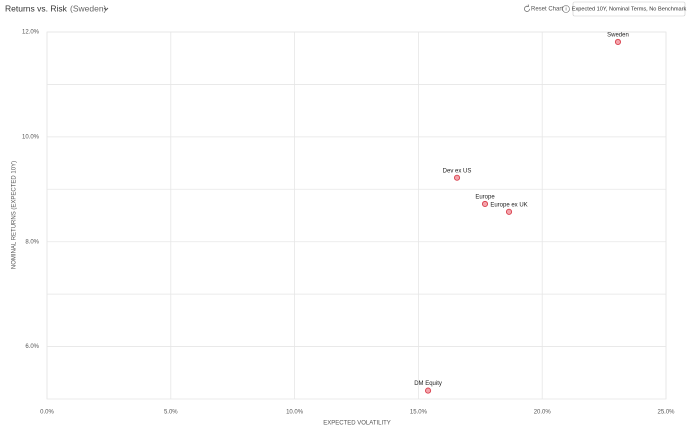 This screenshot has height=431, width=690. I want to click on y-tick-label: 10.0%, so click(31, 137).